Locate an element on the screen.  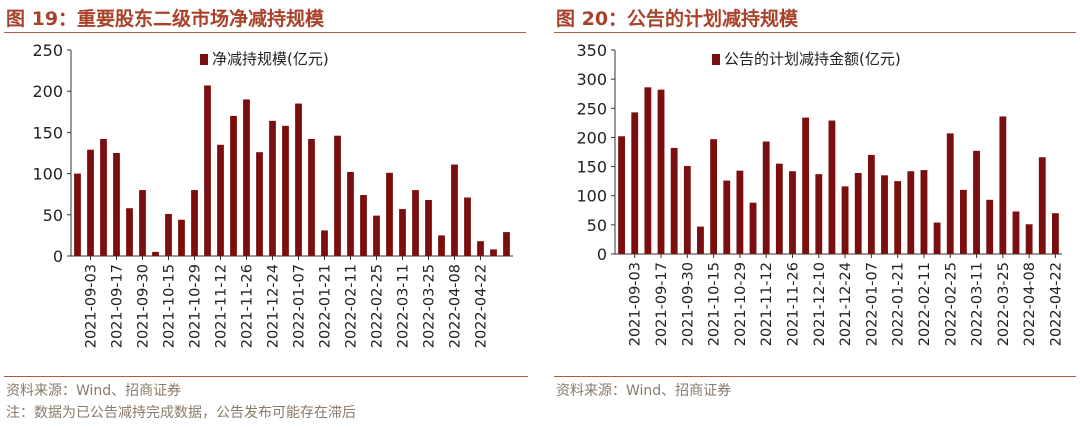
right-x-tick-label: 2021-10-29 is located at coordinates (741, 304).